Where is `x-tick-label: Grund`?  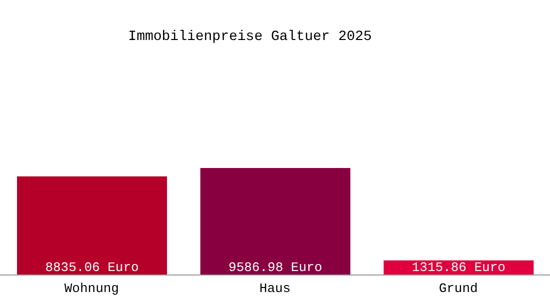
x-tick-label: Grund is located at coordinates (458, 288).